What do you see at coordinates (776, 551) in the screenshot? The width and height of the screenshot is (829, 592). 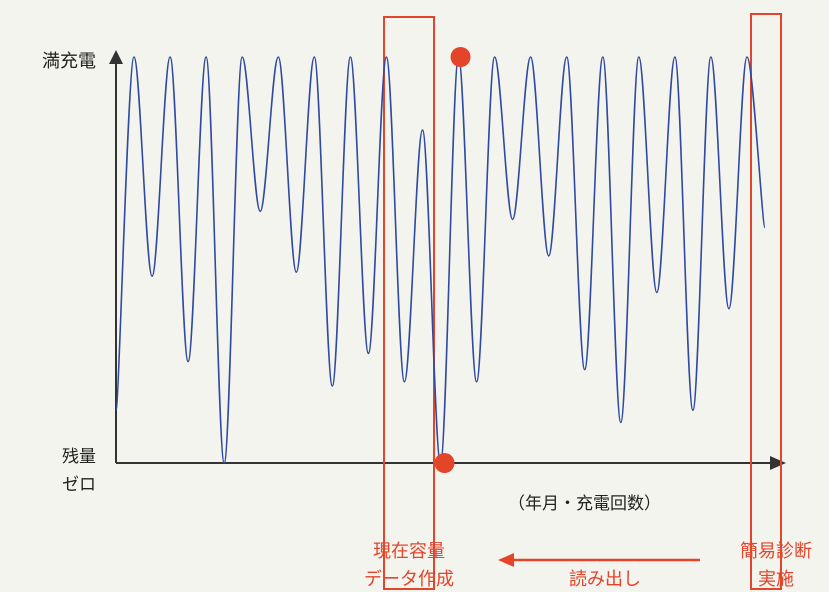 I see `diagnosis-label-1: 簡易診断` at bounding box center [776, 551].